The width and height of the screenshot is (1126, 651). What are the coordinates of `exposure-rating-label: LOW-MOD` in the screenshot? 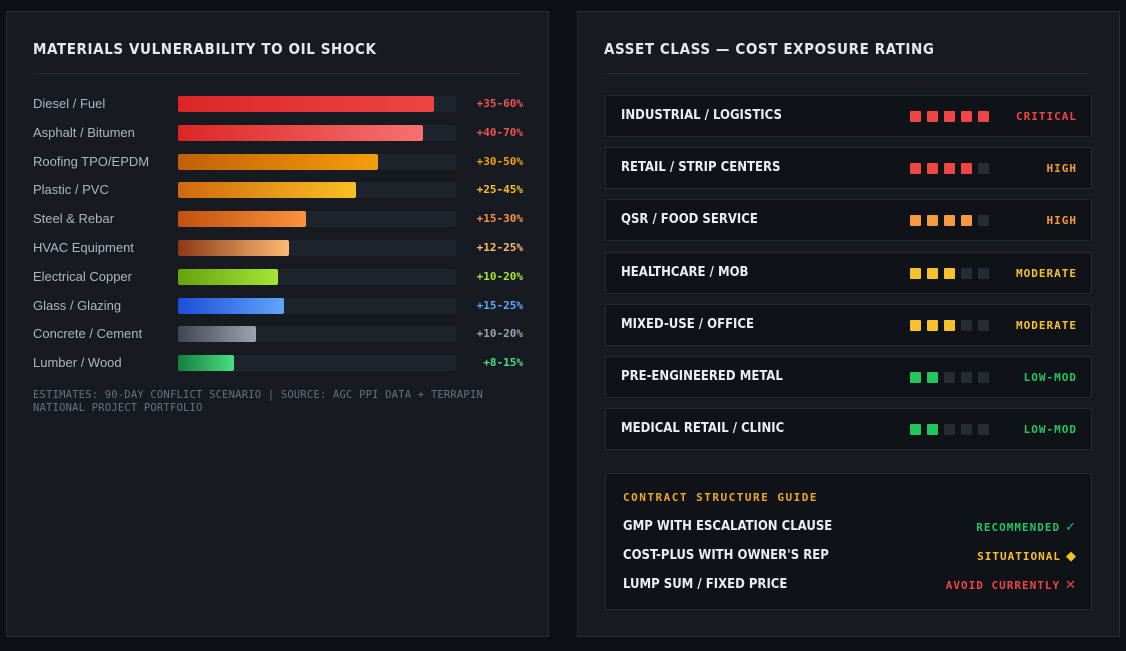 It's located at (1050, 377).